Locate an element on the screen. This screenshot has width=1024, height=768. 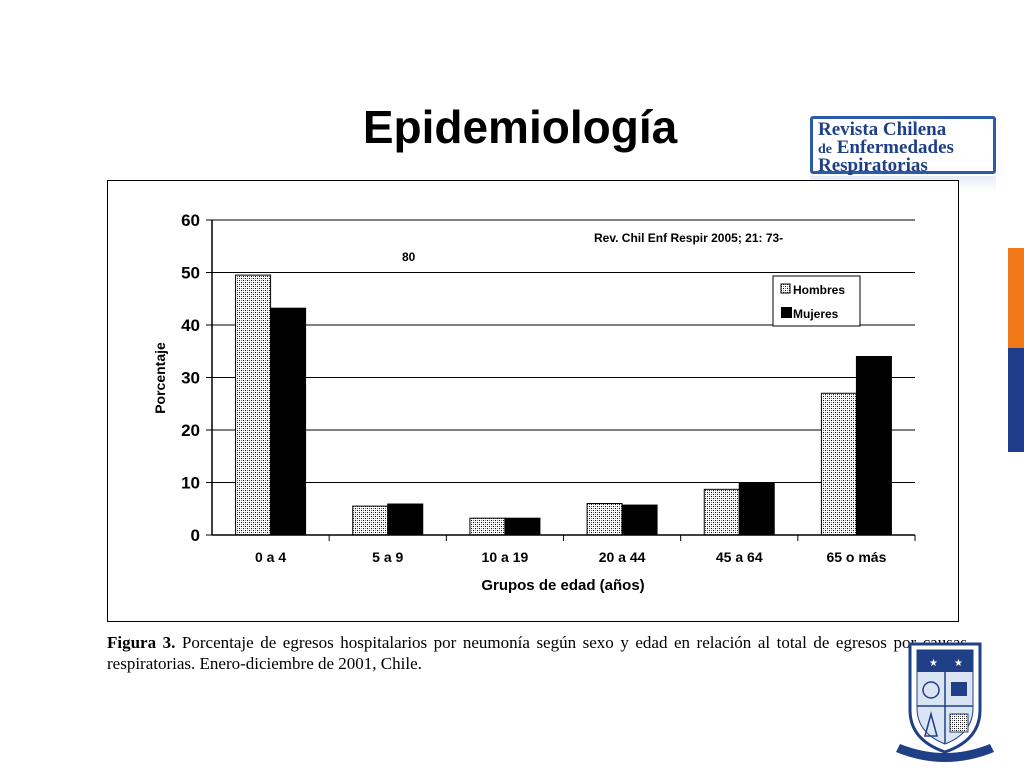
accent-bar-orange is located at coordinates (1016, 298).